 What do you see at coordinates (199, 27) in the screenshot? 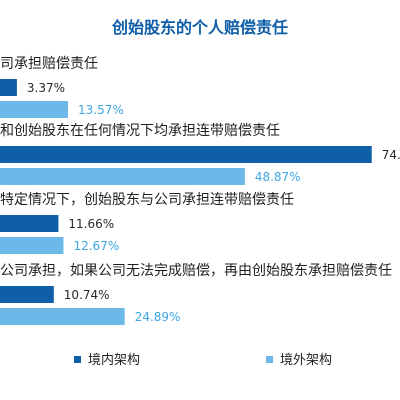
I see `chart-title: 创始股东的个人赔偿责任` at bounding box center [199, 27].